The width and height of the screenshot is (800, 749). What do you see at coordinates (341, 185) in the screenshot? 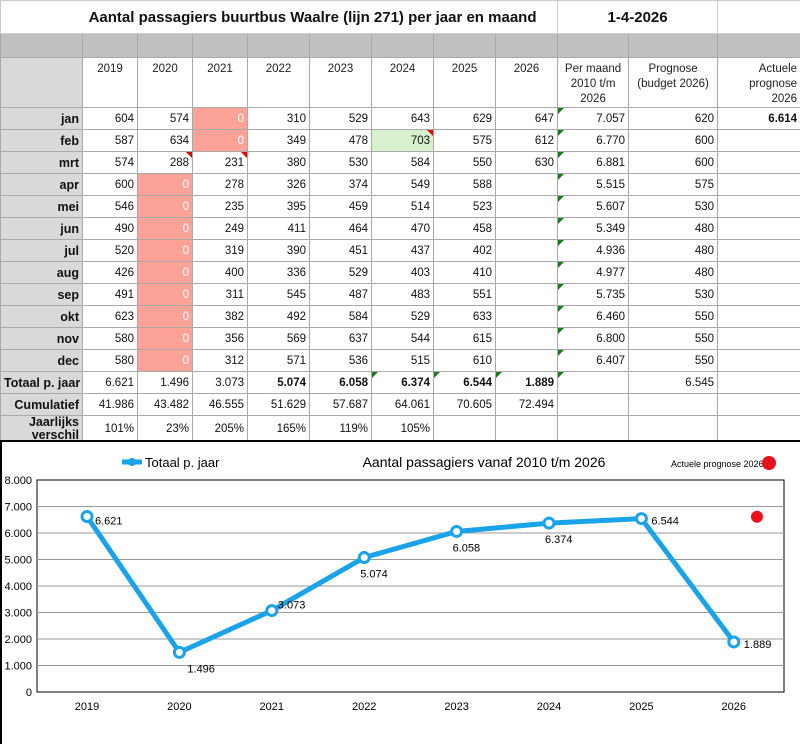
I see `table-cell: 374` at bounding box center [341, 185].